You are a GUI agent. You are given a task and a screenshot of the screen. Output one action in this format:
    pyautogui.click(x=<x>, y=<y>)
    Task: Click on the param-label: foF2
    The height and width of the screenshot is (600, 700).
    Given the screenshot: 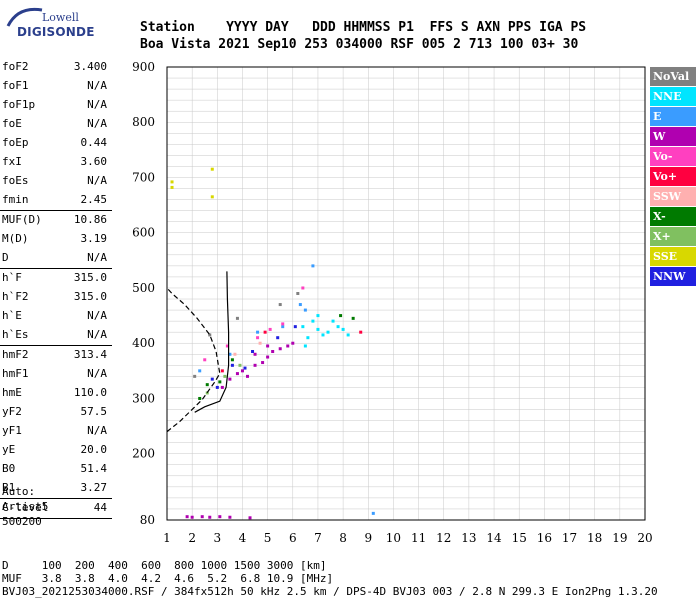 What is the action you would take?
    pyautogui.click(x=15, y=66)
    